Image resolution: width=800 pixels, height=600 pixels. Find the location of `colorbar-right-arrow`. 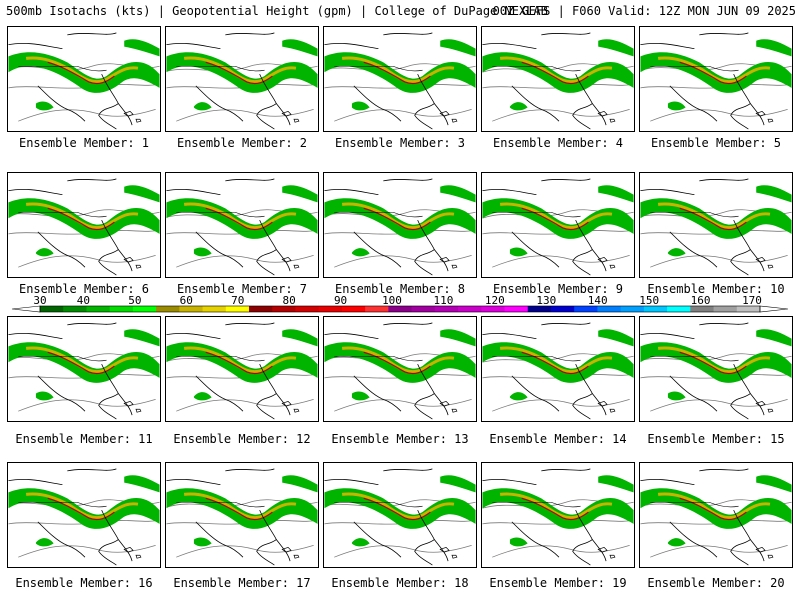

colorbar-right-arrow is located at coordinates (774, 309).